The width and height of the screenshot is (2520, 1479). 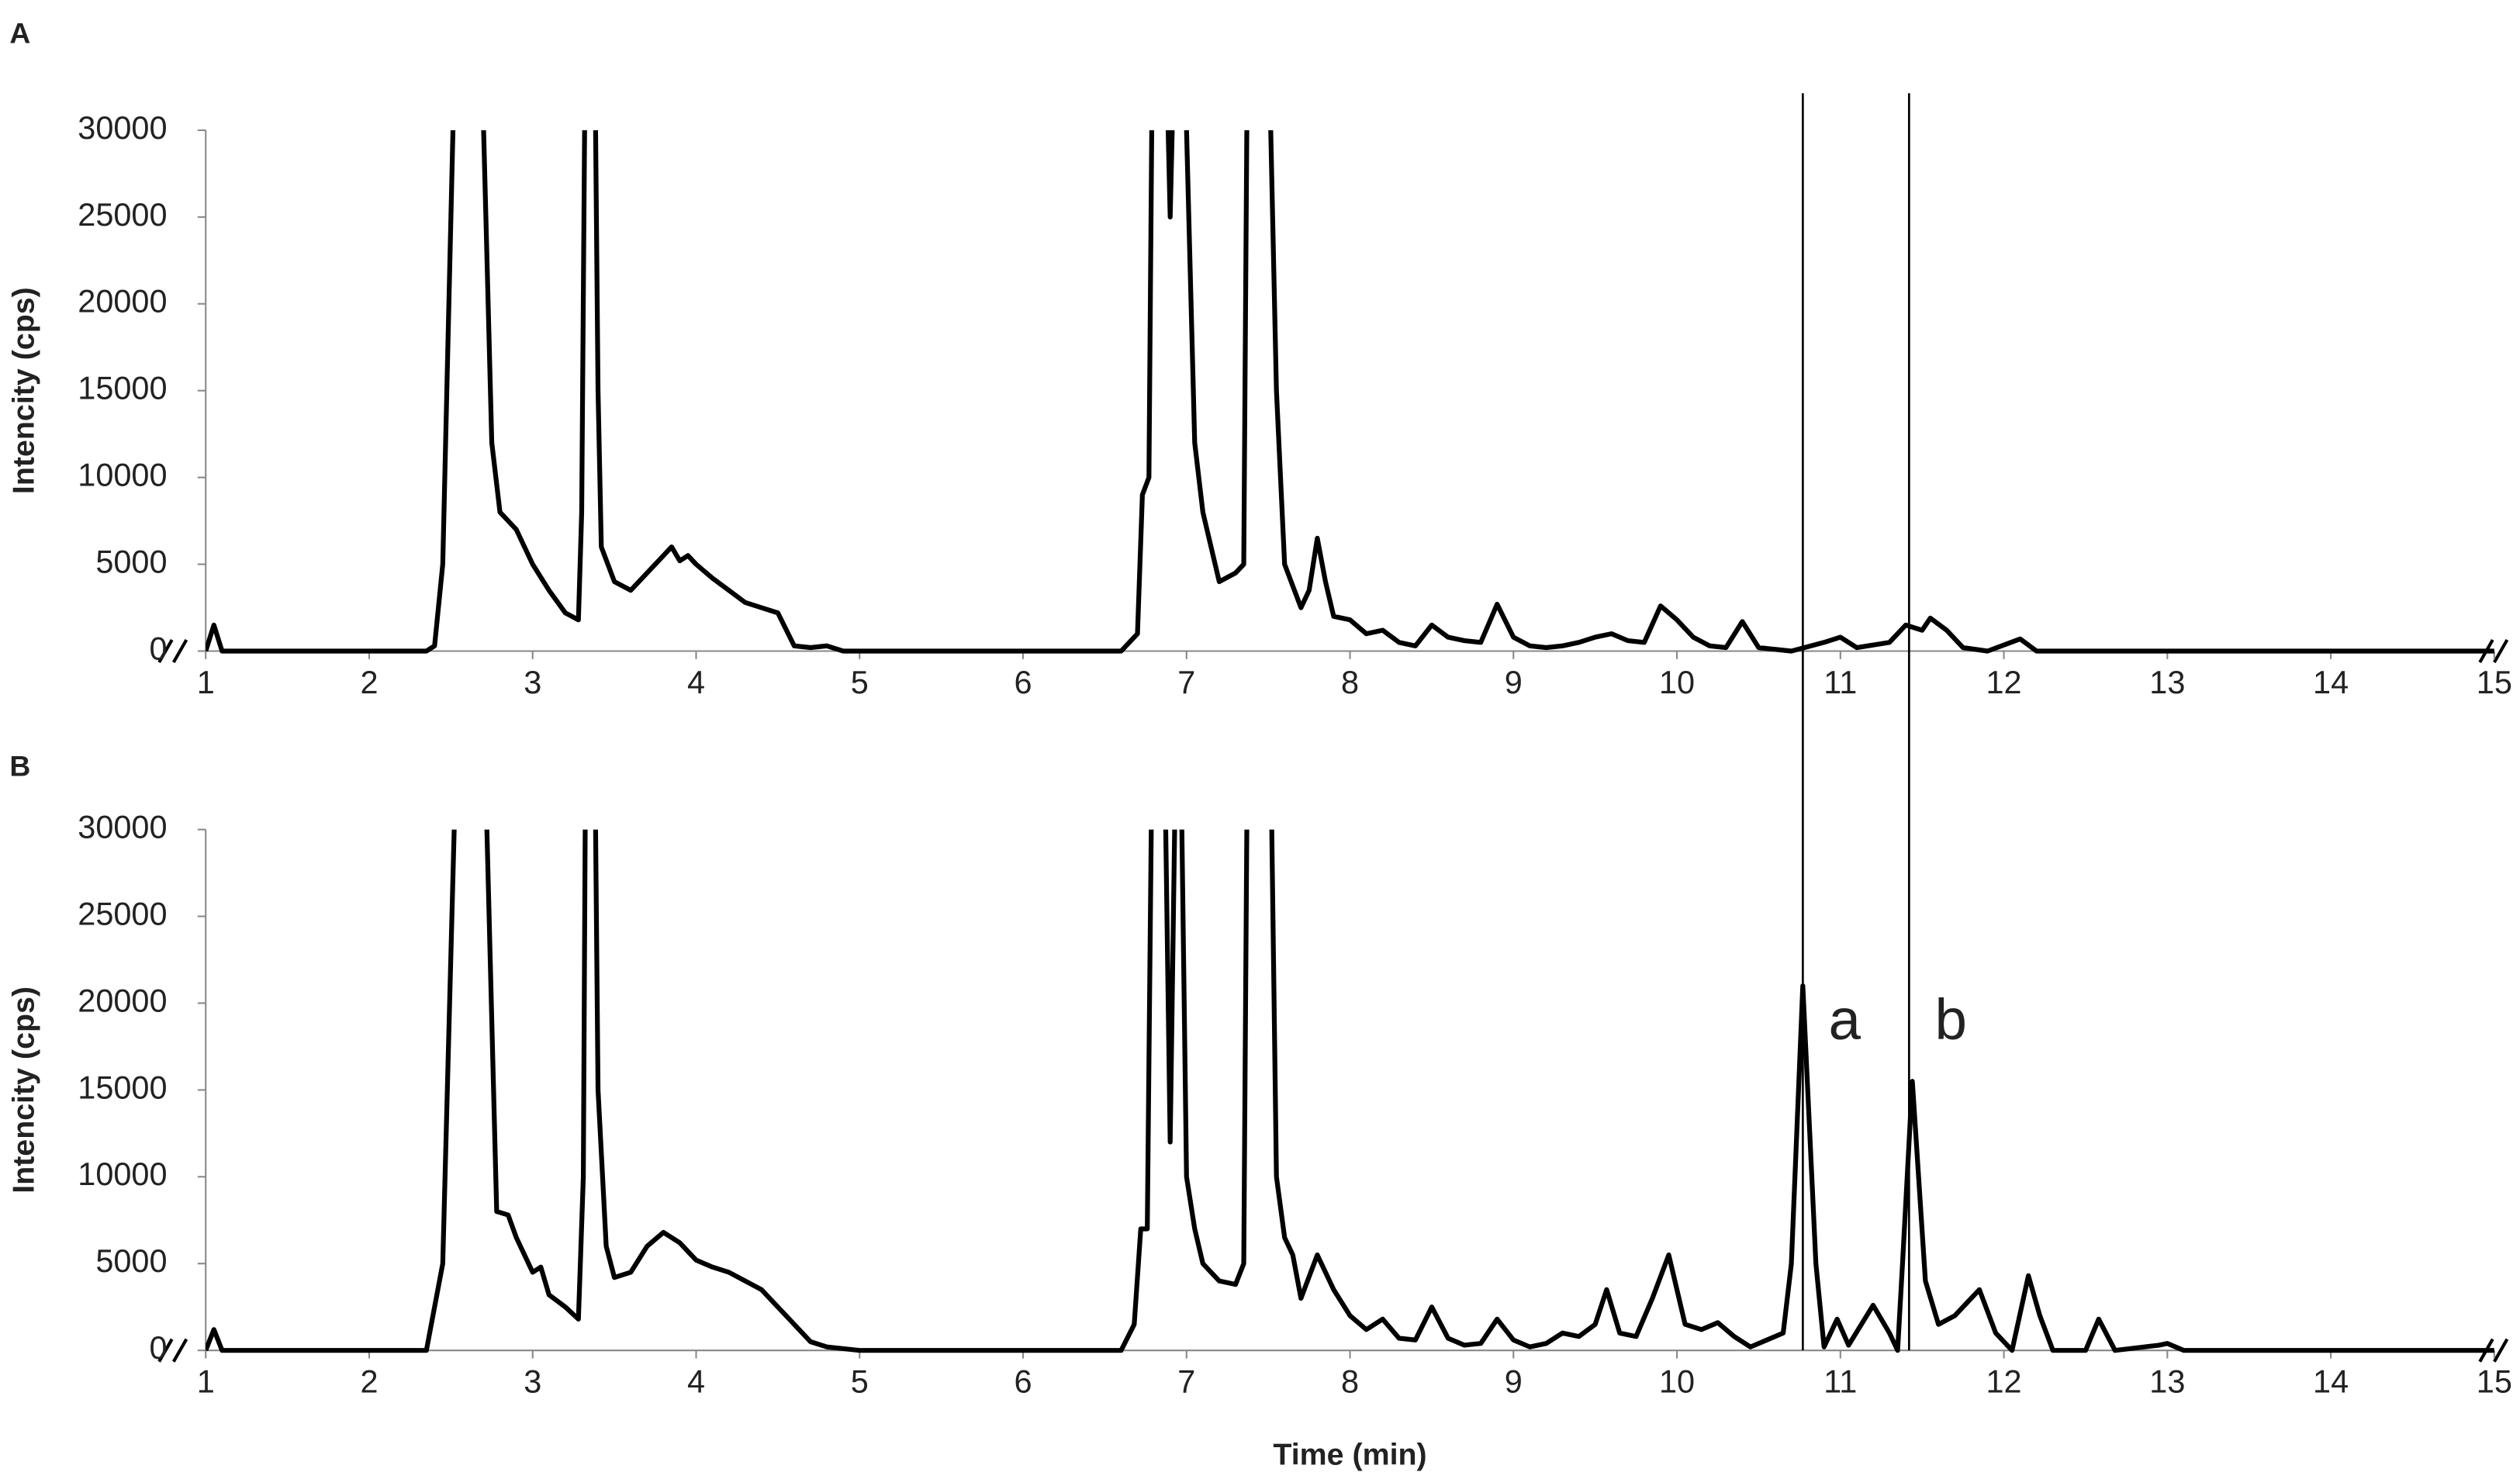 I want to click on panel-label: B, so click(x=19, y=767).